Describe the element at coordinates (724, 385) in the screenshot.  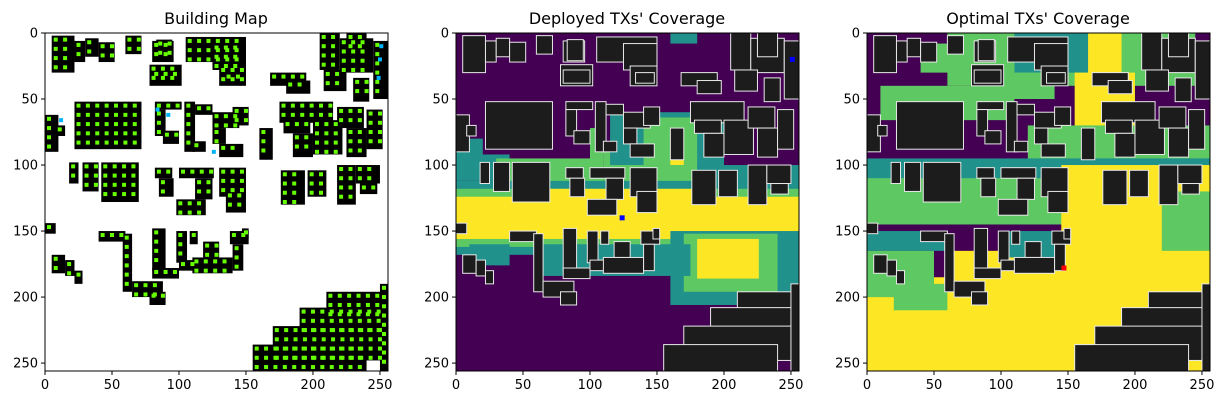
I see `x-tick-label: 200` at that location.